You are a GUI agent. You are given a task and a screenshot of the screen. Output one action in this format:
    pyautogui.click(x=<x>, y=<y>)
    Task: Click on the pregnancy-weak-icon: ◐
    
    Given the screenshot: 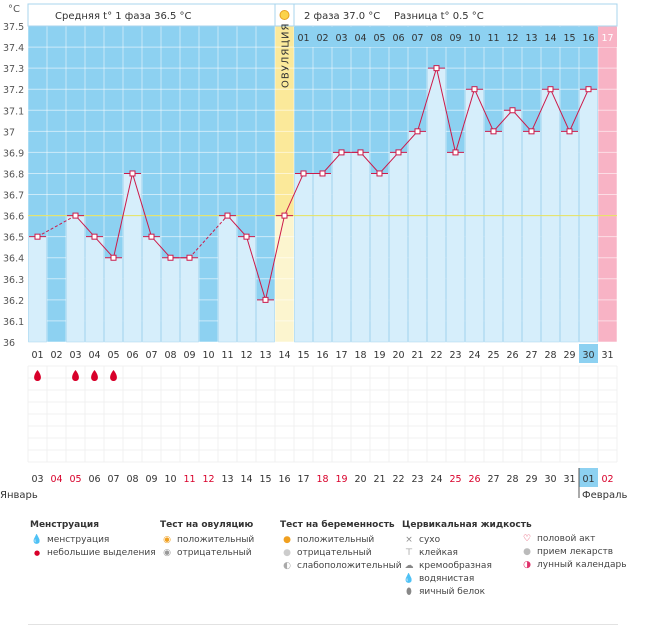 What is the action you would take?
    pyautogui.click(x=287, y=566)
    